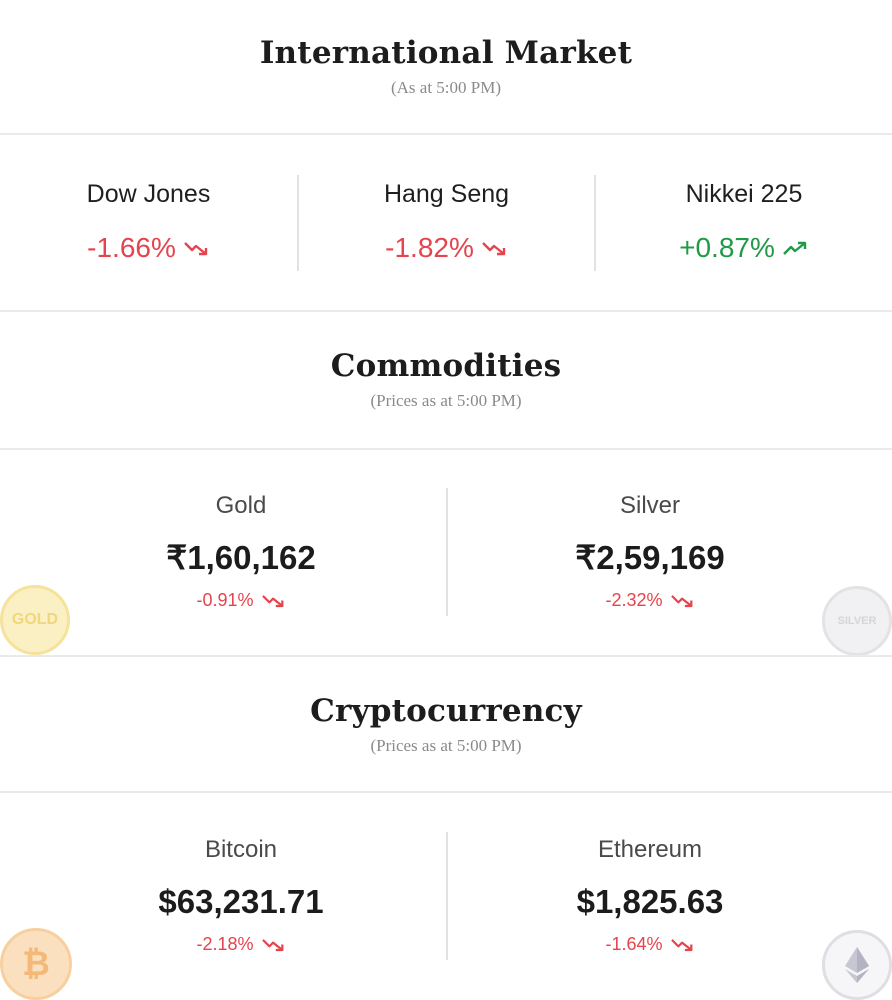 This screenshot has height=1000, width=892. What do you see at coordinates (148, 194) in the screenshot?
I see `index-name: Dow Jones` at bounding box center [148, 194].